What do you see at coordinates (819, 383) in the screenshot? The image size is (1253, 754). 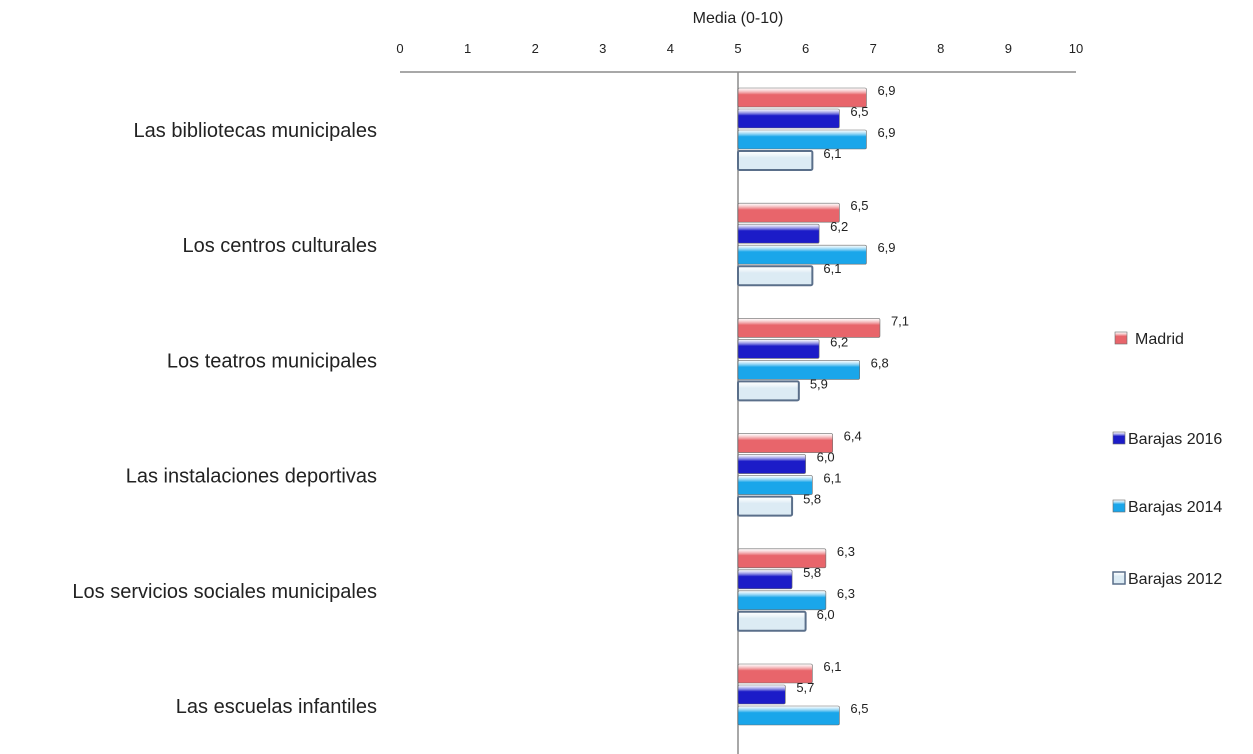 I see `data-label: 5,9` at bounding box center [819, 383].